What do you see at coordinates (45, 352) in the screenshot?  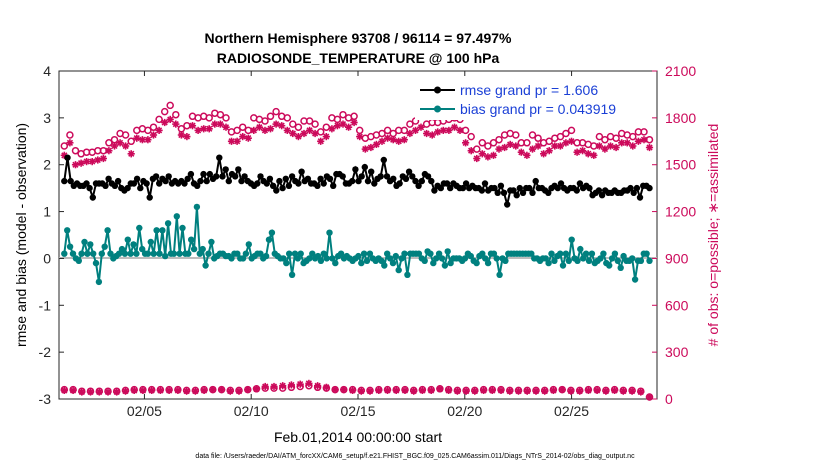 I see `y-left-tick-label: -2` at bounding box center [45, 352].